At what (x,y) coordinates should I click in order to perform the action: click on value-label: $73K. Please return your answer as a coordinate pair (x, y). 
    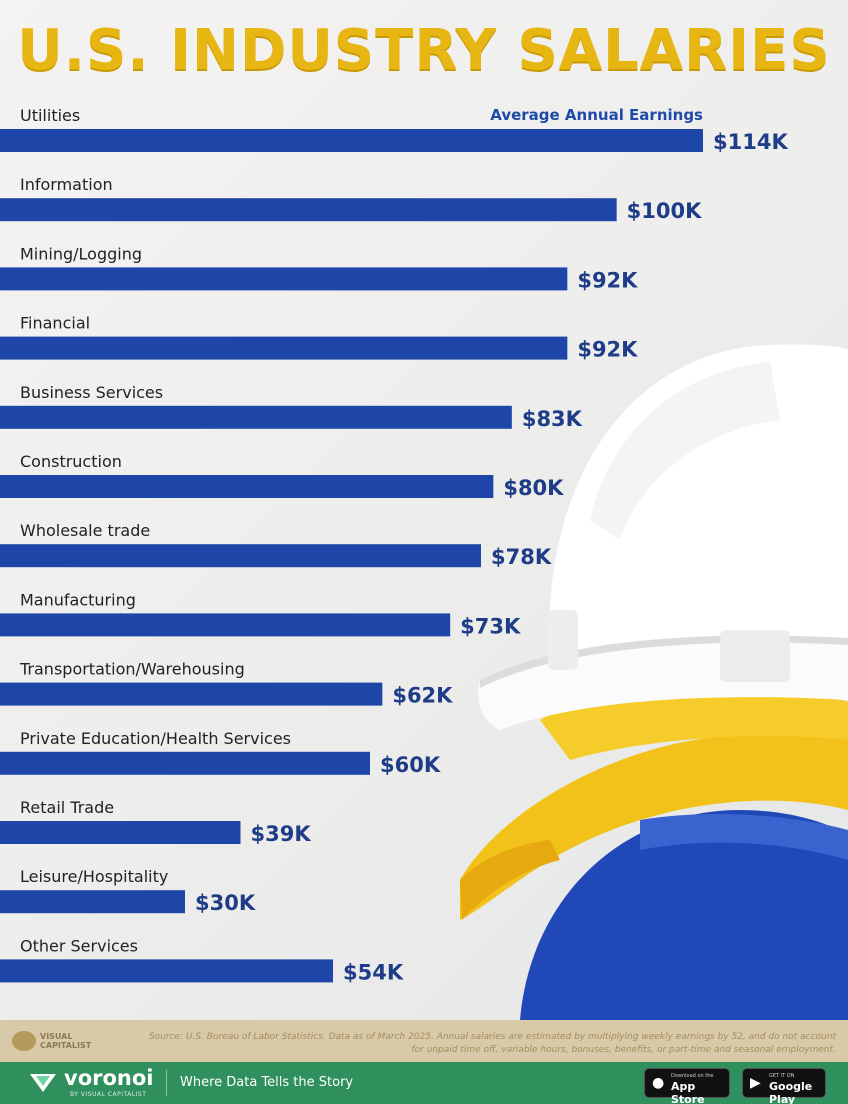
    Looking at the image, I should click on (490, 626).